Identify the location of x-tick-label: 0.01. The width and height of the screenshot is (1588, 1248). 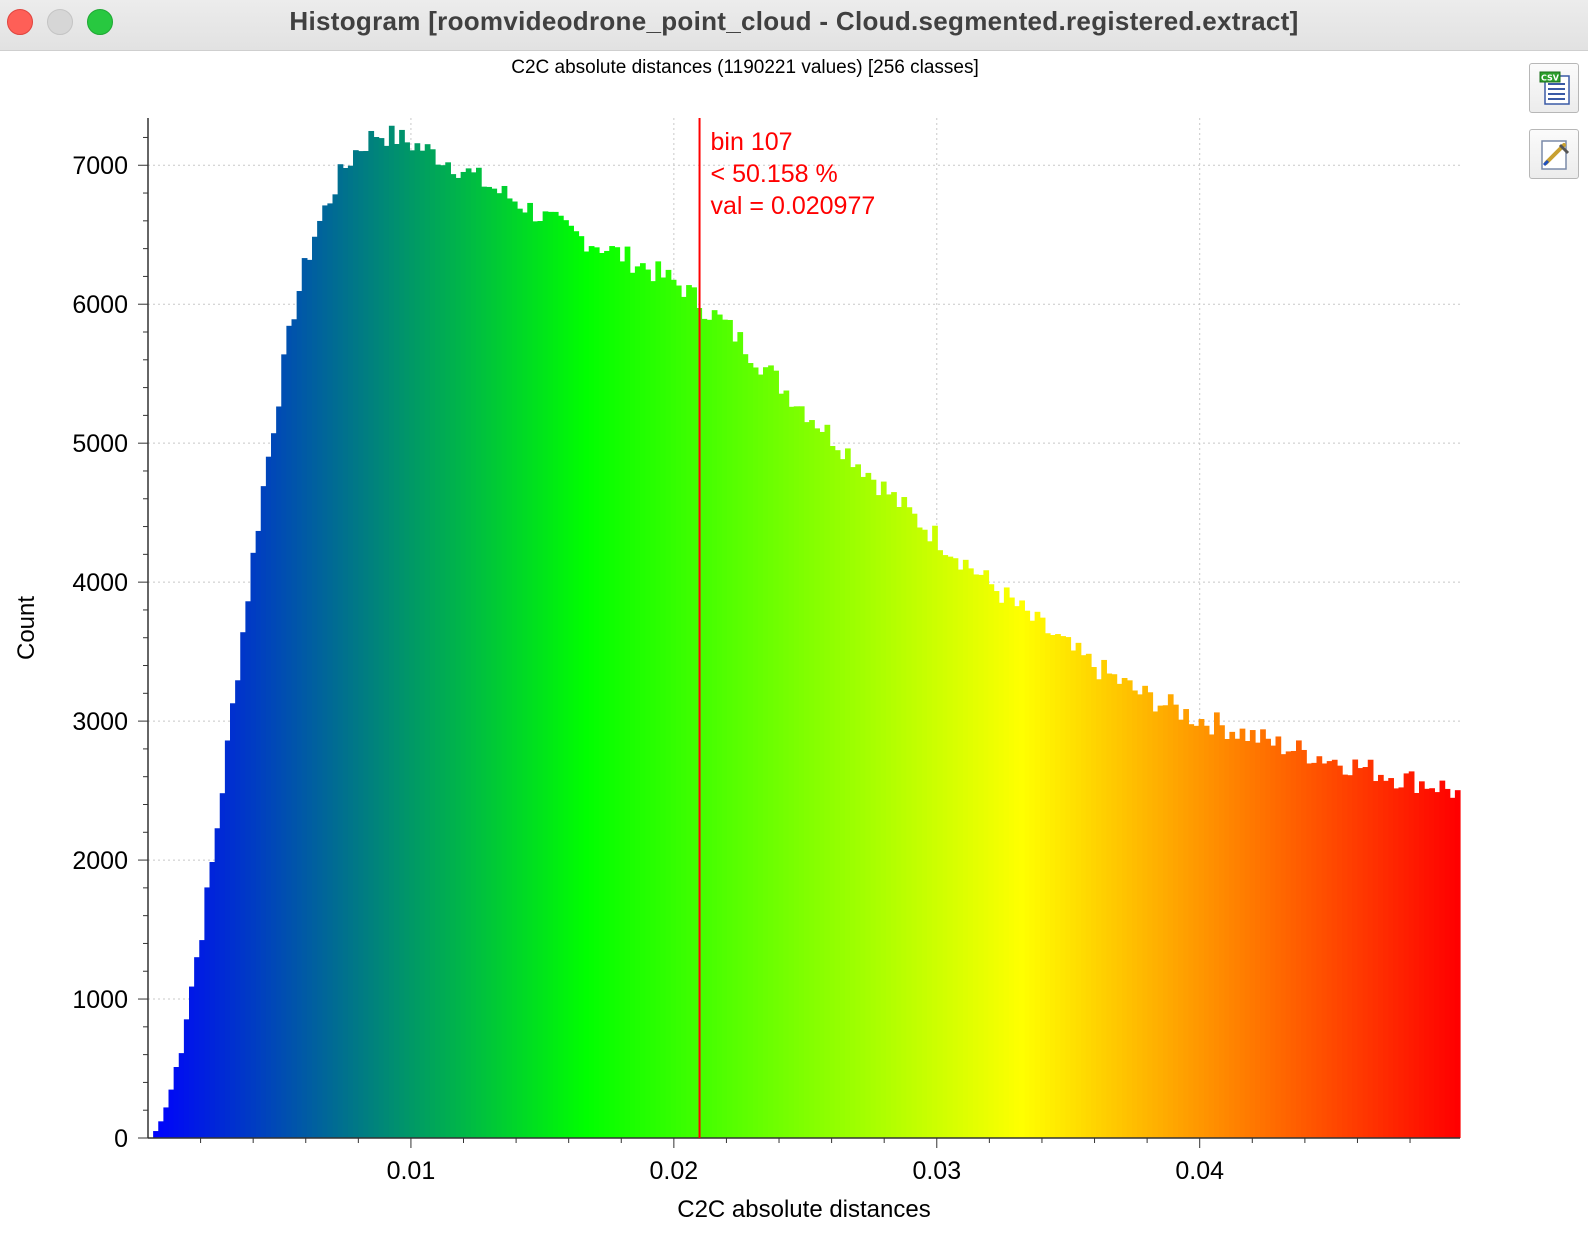
(411, 1171).